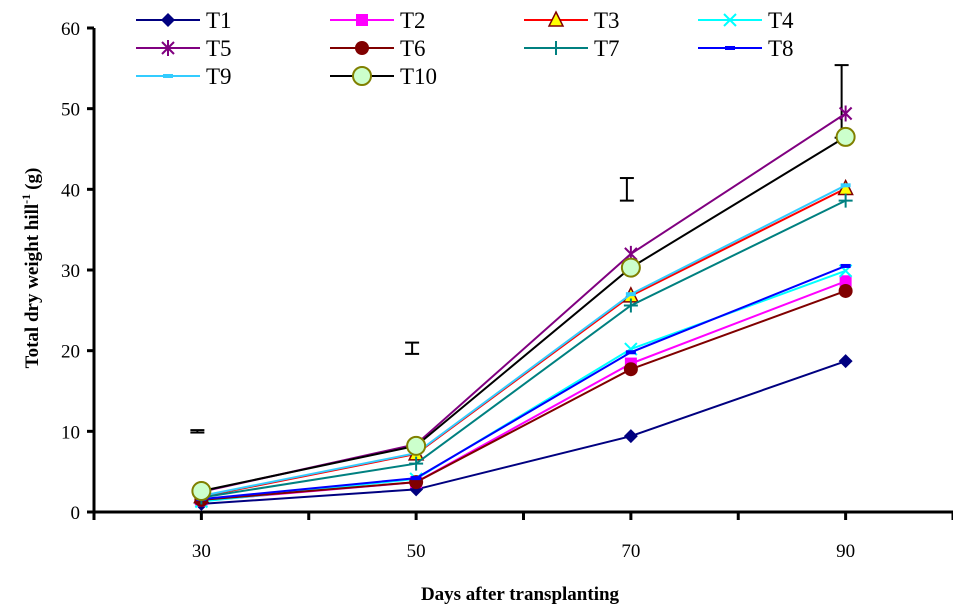 The height and width of the screenshot is (608, 953). I want to click on x-tick-label: 50, so click(416, 551).